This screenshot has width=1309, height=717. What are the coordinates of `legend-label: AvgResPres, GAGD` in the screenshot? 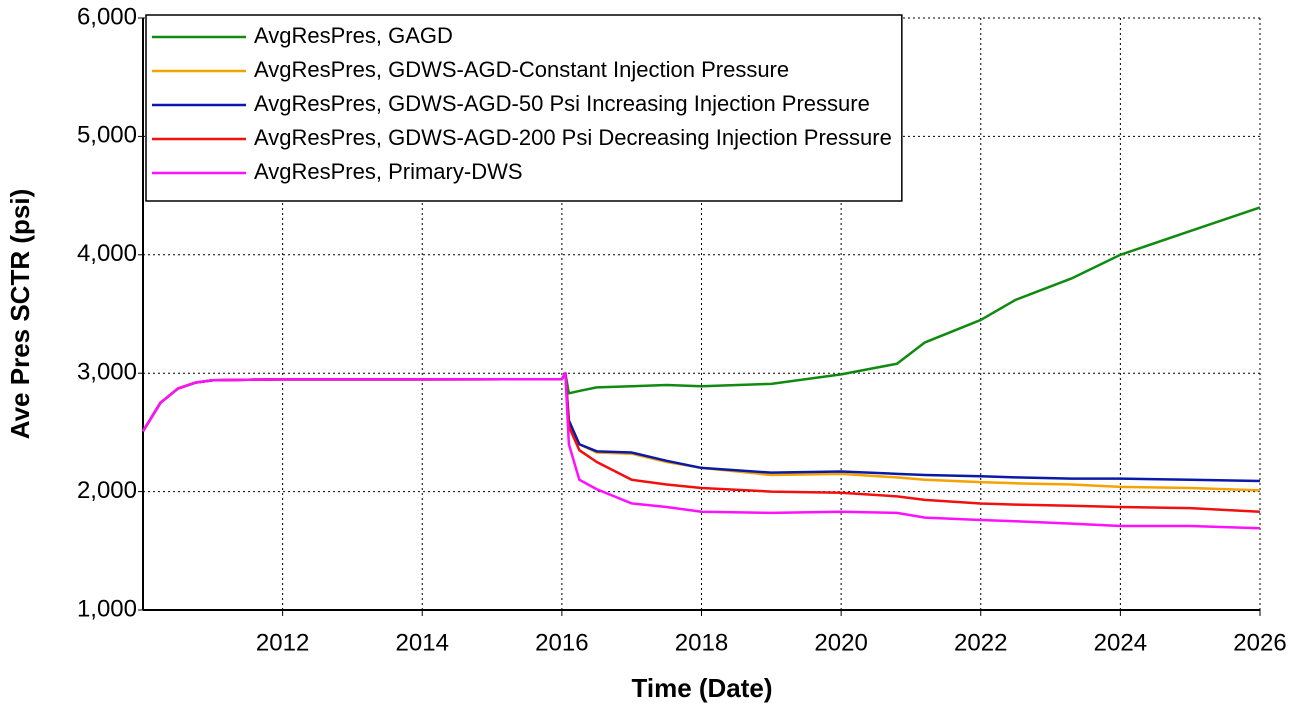 It's located at (353, 35).